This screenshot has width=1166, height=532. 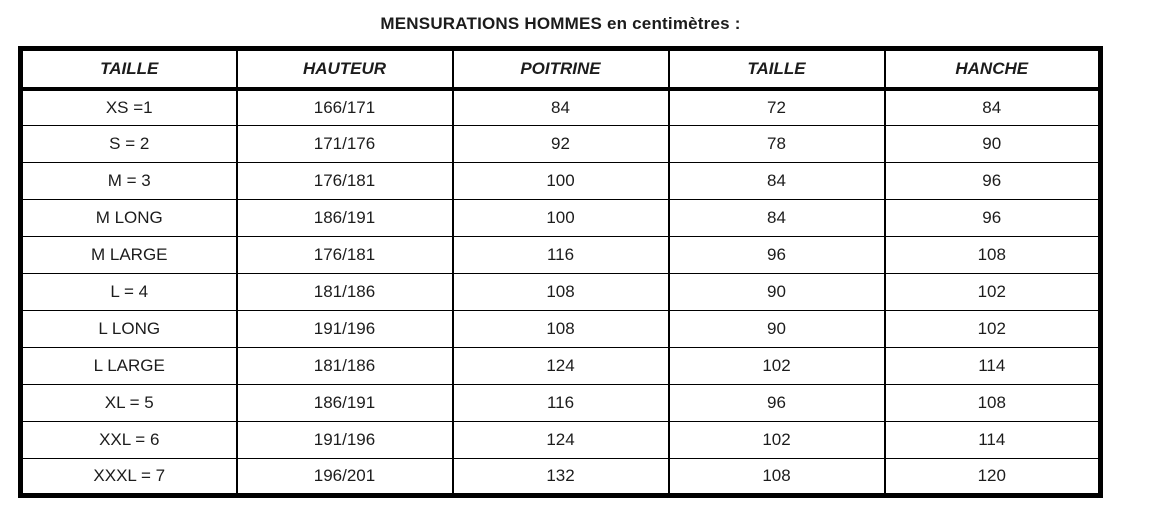 I want to click on table-row: M LONG 186/191 100 84 96, so click(x=560, y=218).